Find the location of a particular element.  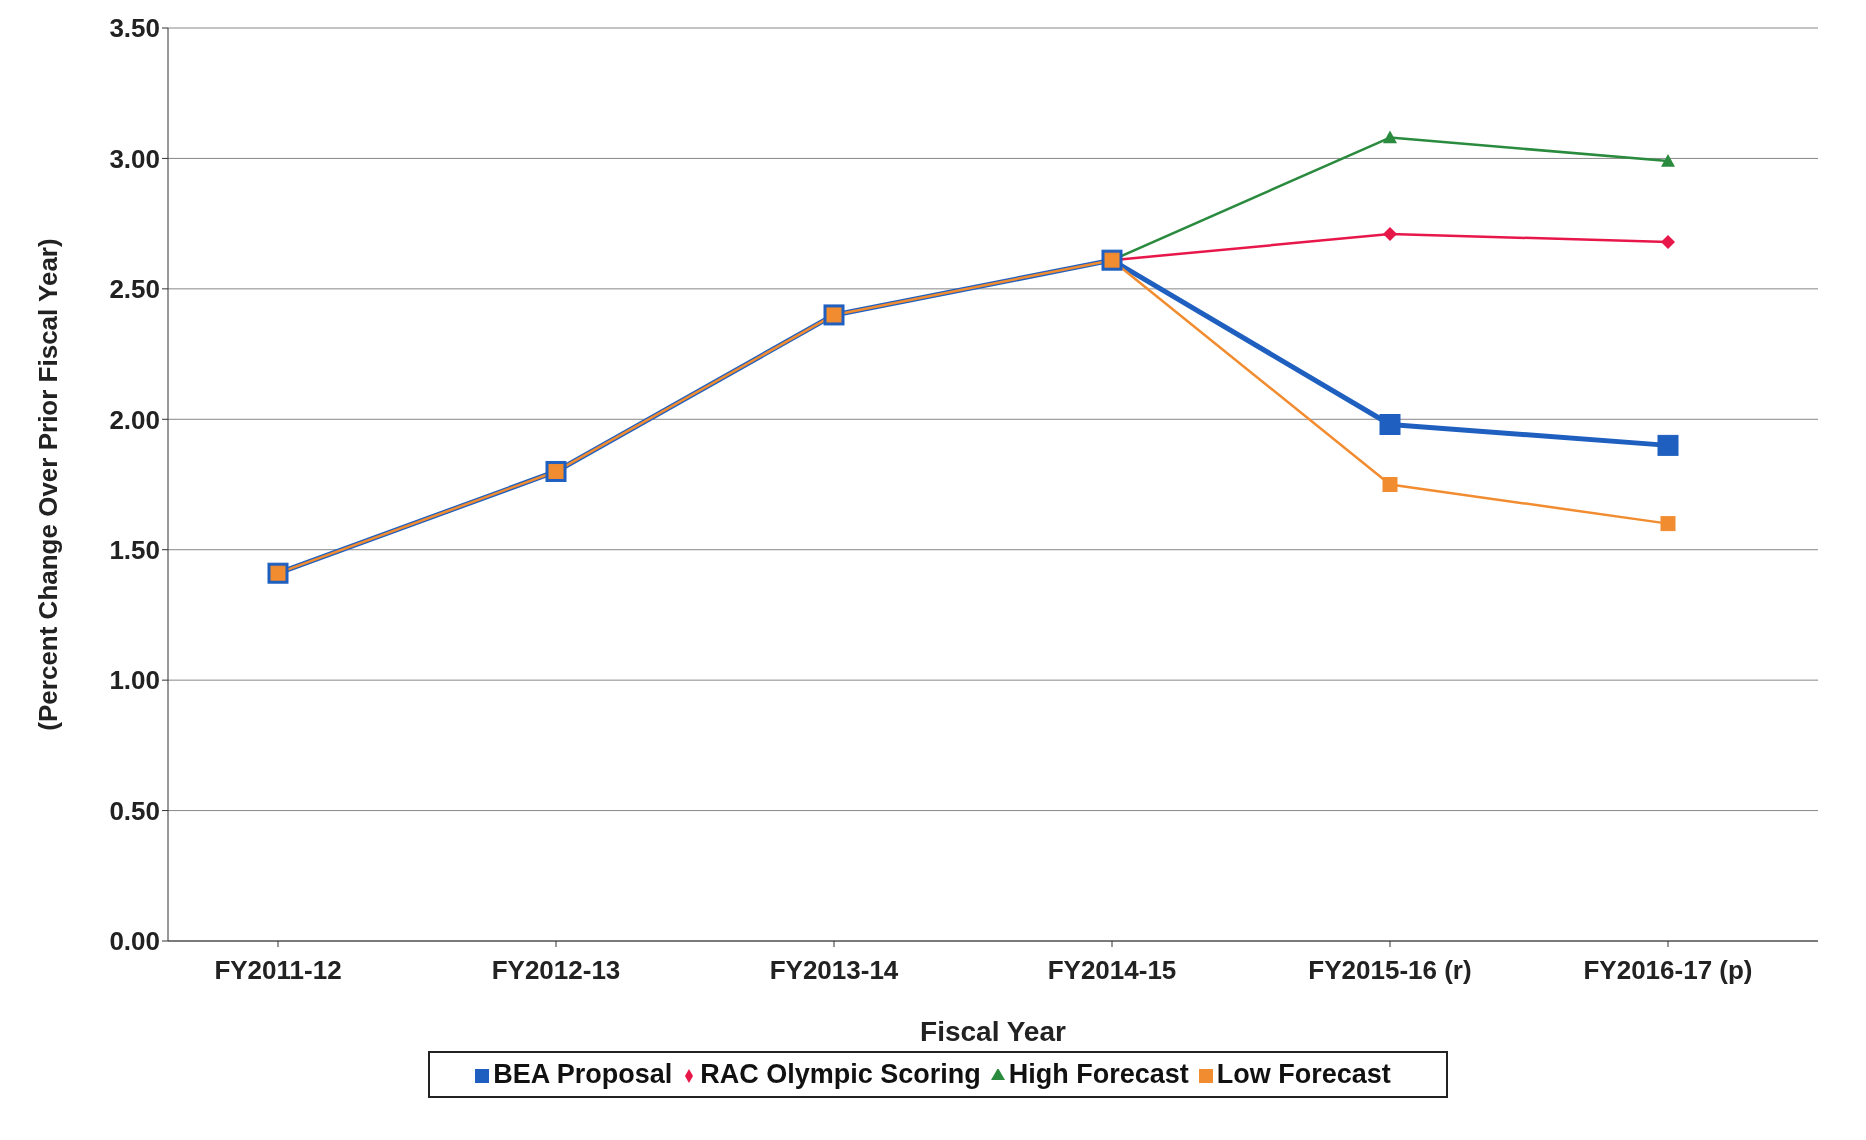

x-tick-label: FY2011-12 is located at coordinates (278, 970).